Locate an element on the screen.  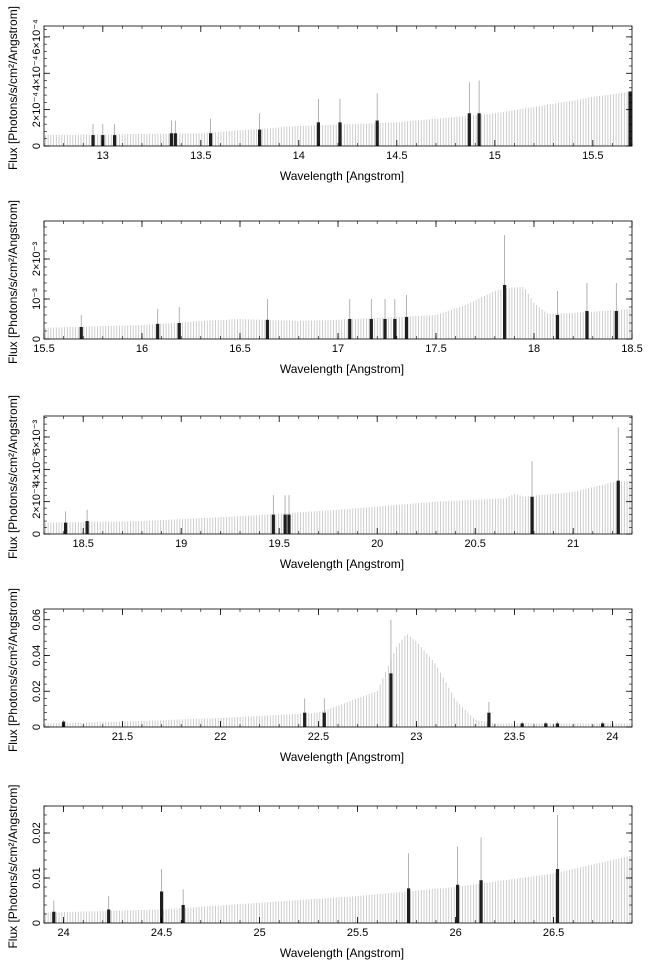
x-tick-label: 14.5 is located at coordinates (396, 156).